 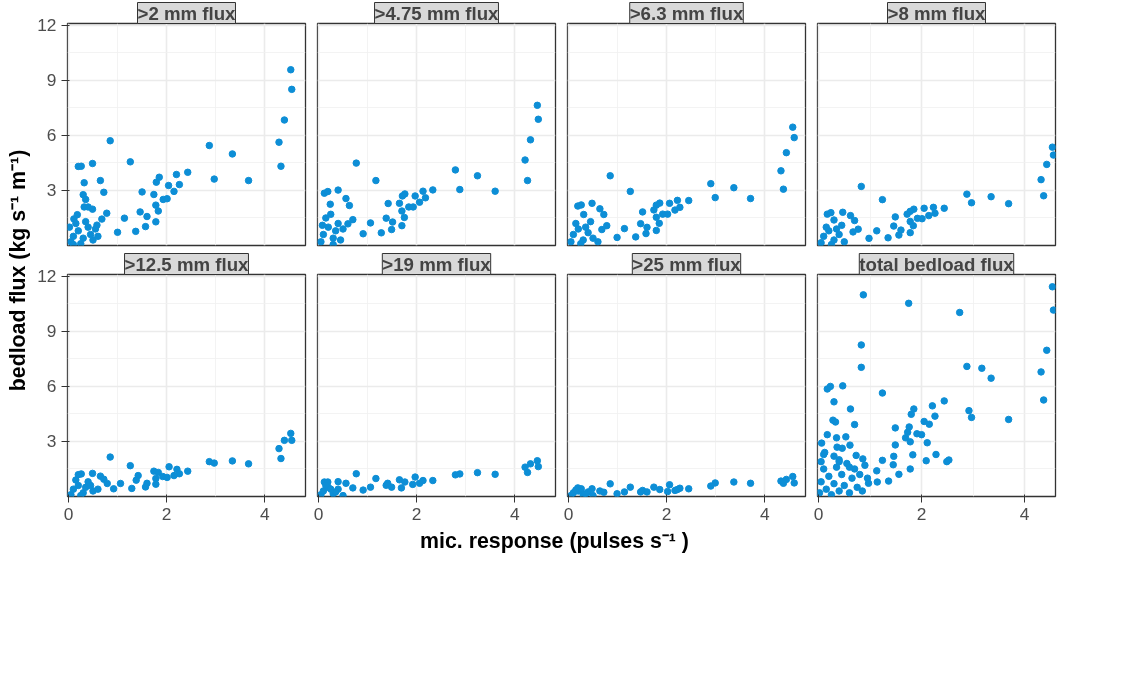 What do you see at coordinates (17, 270) in the screenshot?
I see `y-axis-title: bedload flux (kg s⁻¹ m⁻¹)` at bounding box center [17, 270].